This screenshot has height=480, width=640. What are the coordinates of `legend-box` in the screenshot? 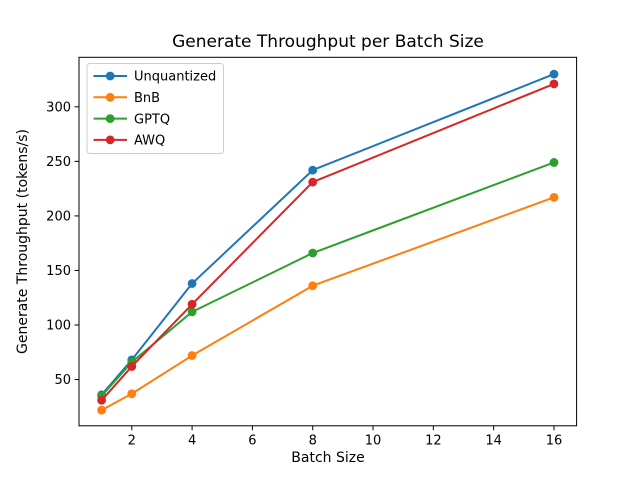 It's located at (155, 108).